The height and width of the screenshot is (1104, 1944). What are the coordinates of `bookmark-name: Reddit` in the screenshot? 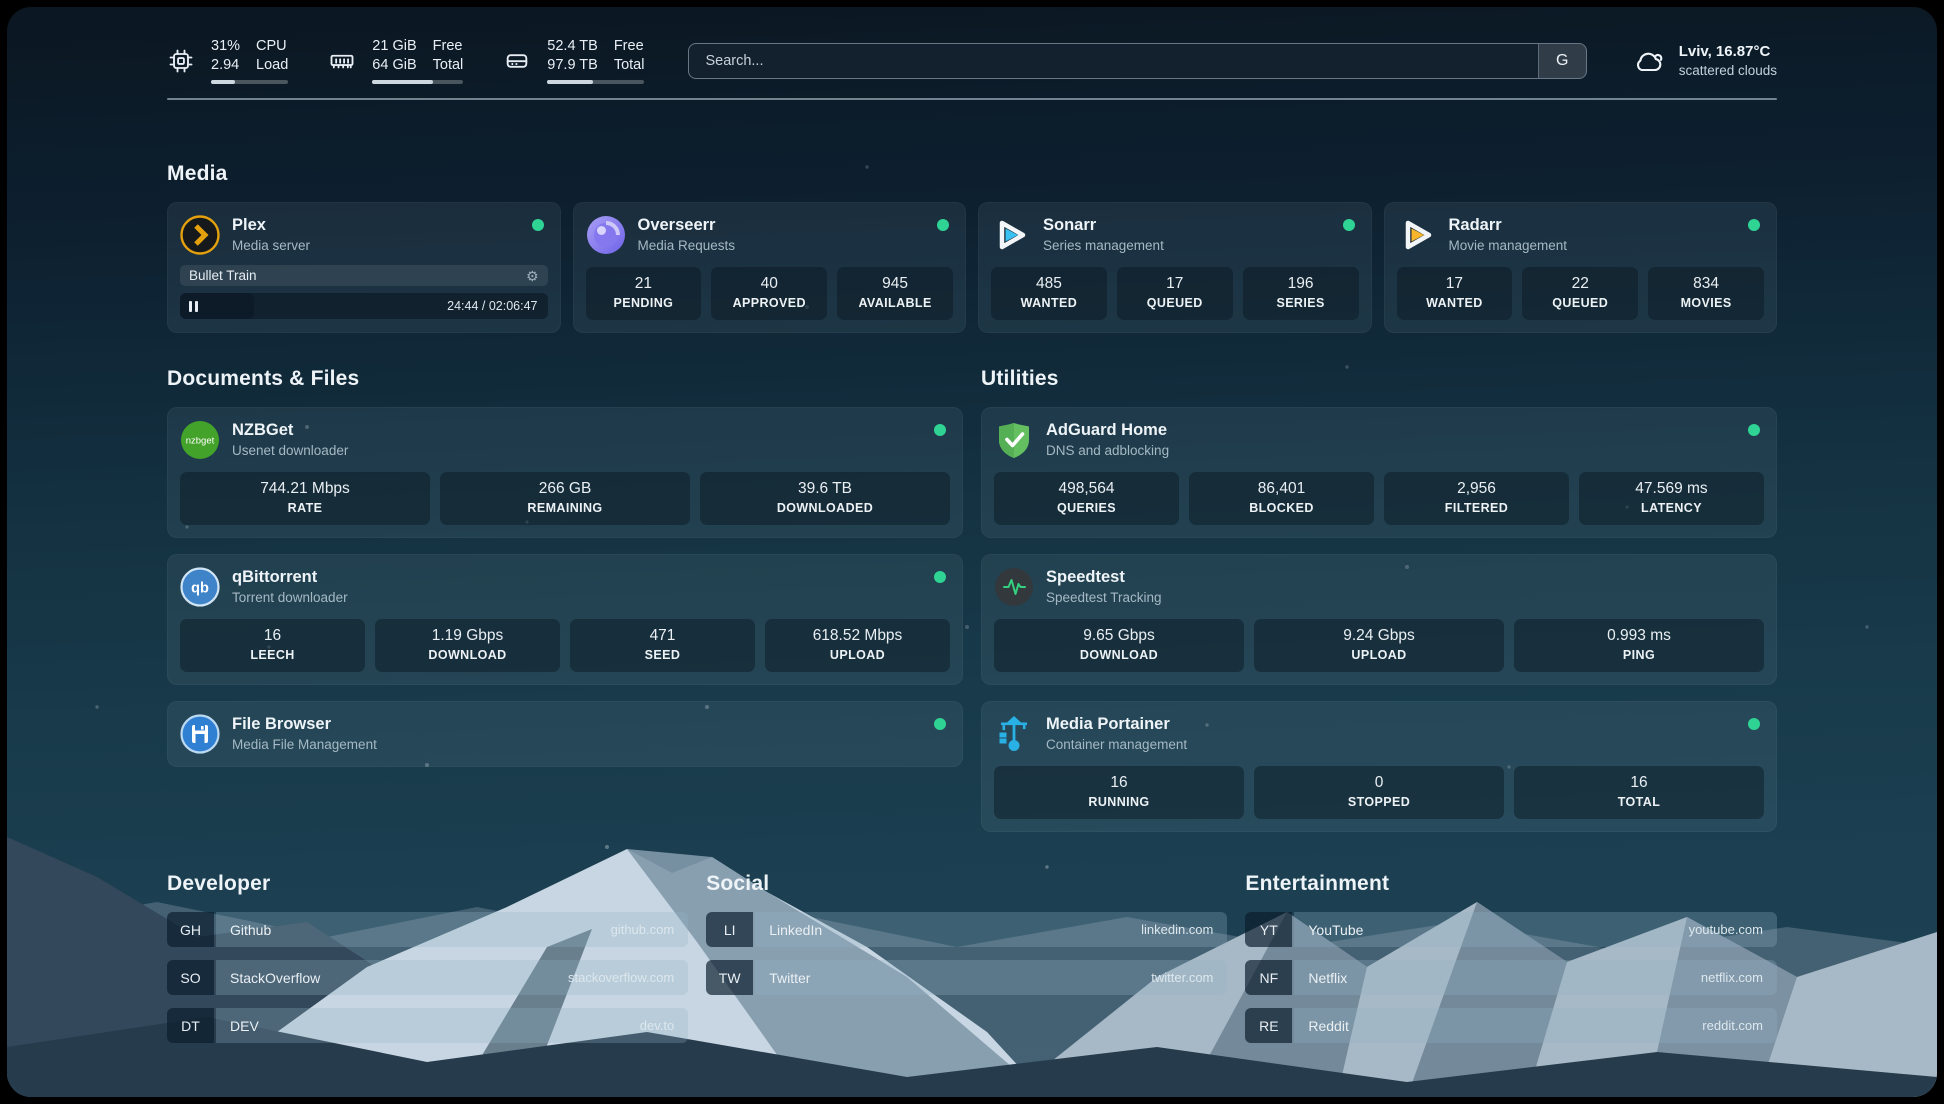 It's located at (1328, 1025).